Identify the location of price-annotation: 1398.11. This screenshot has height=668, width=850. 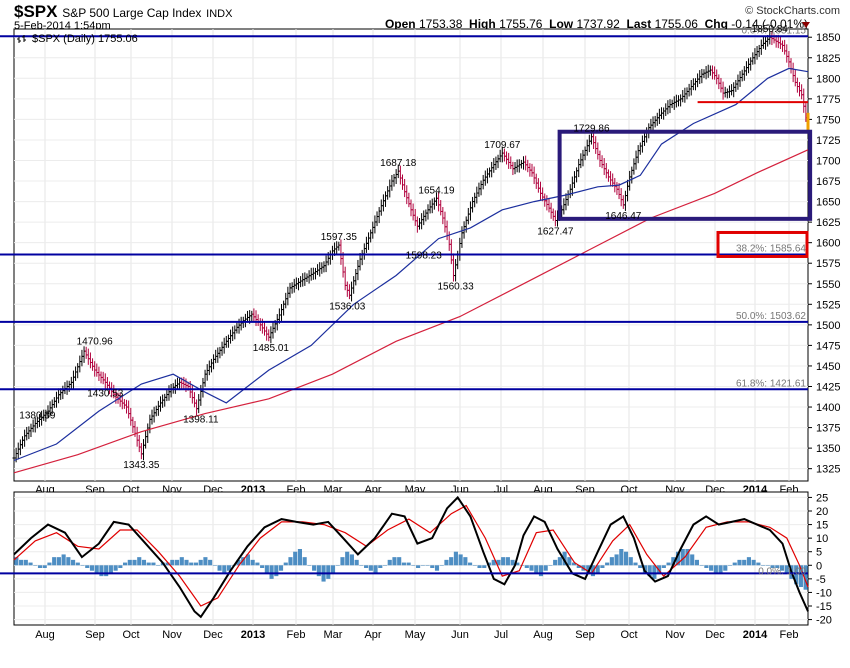
(201, 420).